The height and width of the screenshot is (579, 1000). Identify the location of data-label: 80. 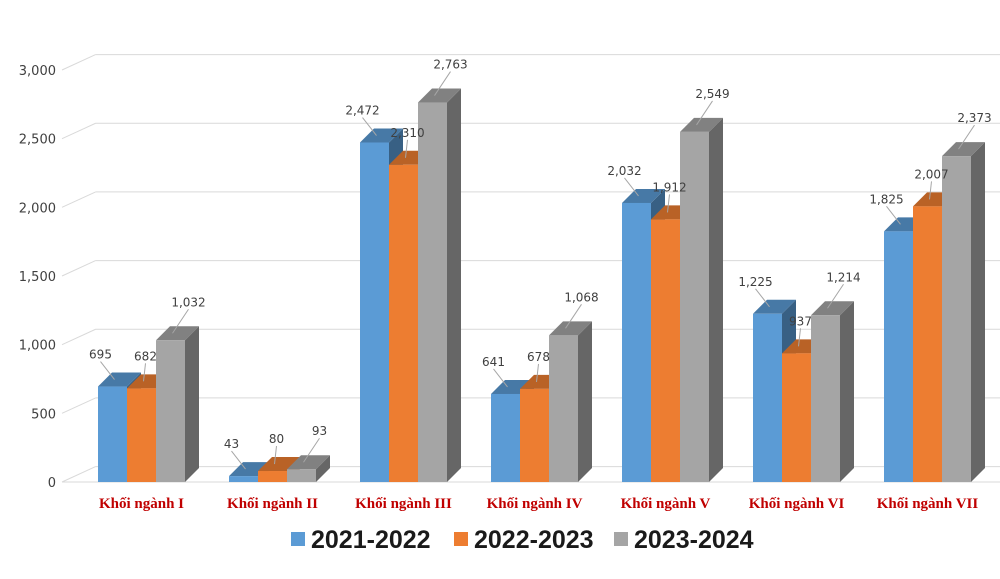
(276, 439).